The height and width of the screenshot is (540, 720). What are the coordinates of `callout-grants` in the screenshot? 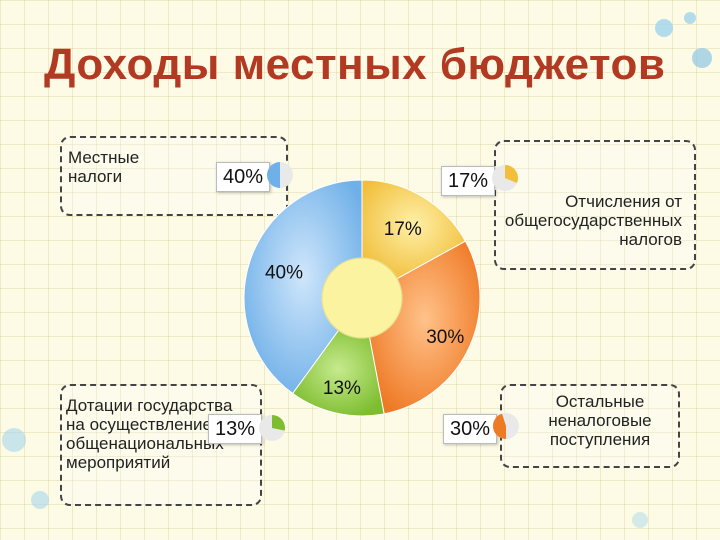 It's located at (161, 445).